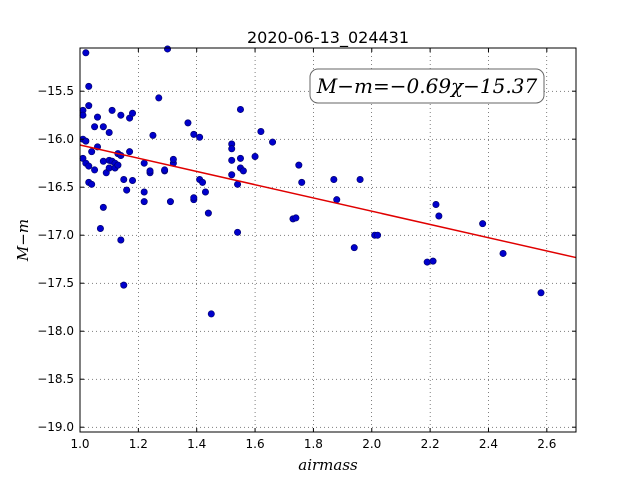 This screenshot has width=640, height=480. Describe the element at coordinates (196, 444) in the screenshot. I see `x-tick-label: 1.4` at that location.